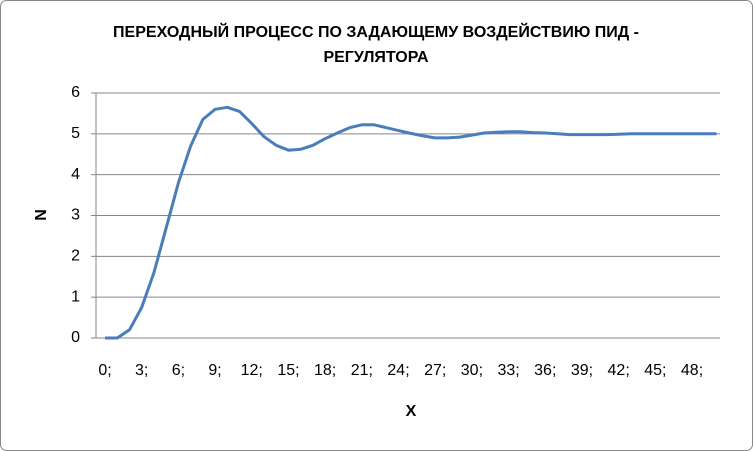 This screenshot has width=753, height=451. Describe the element at coordinates (141, 370) in the screenshot. I see `x-tick-label: 3;` at that location.